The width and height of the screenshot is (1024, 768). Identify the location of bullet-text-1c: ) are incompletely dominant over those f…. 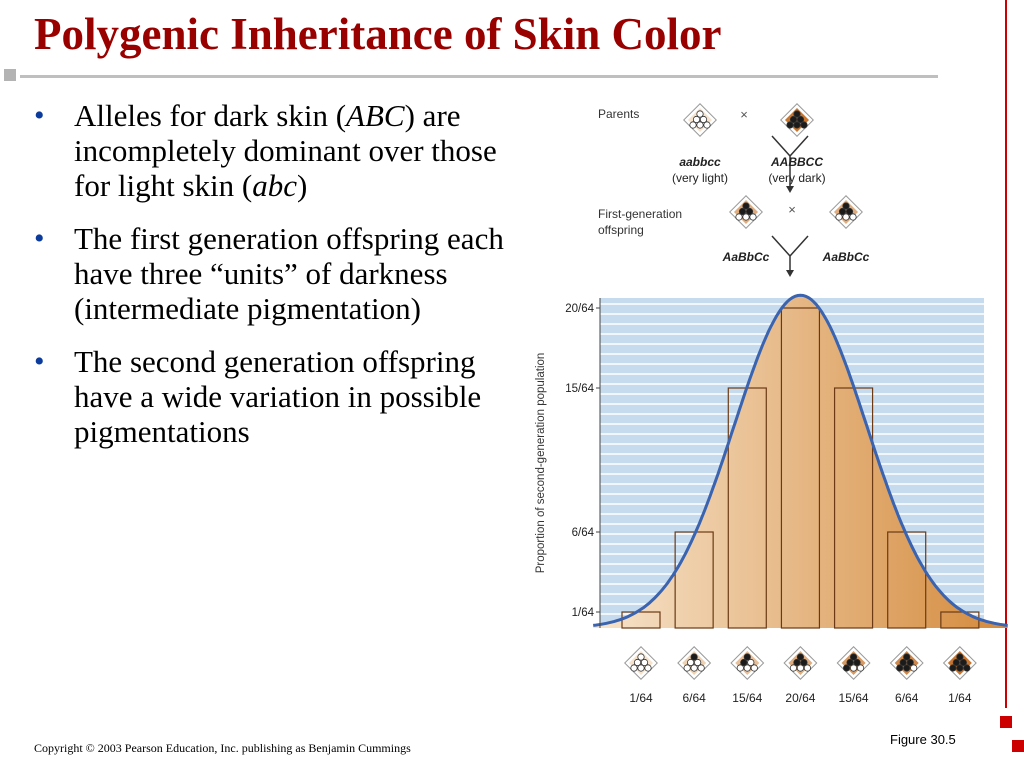
(285, 150).